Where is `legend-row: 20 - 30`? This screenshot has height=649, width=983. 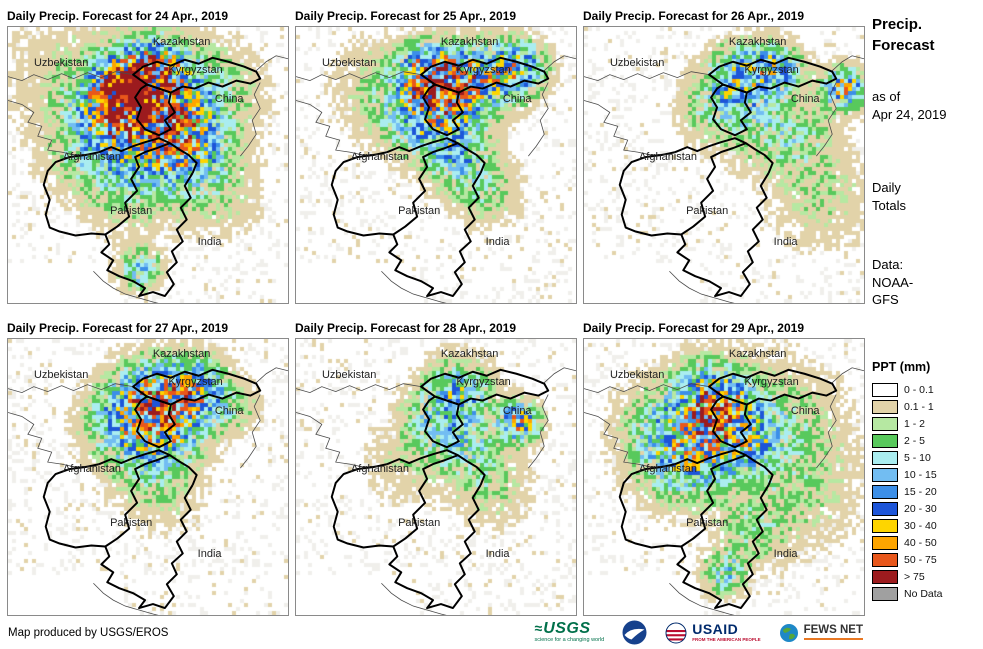 legend-row: 20 - 30 is located at coordinates (925, 509).